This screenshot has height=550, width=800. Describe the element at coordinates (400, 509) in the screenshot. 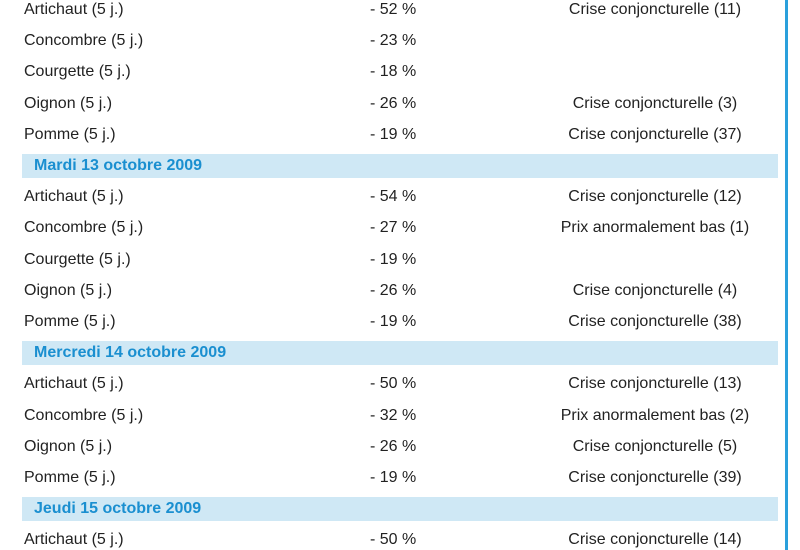

I see `section-header: Jeudi 15 octobre 2009` at that location.